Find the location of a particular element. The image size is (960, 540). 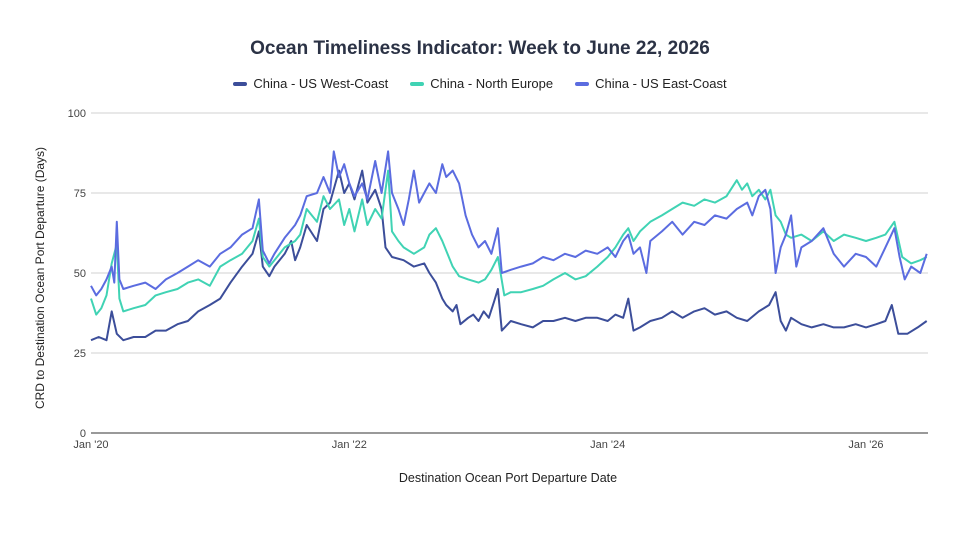

y-tick-labels: 0 25 50 75 100 is located at coordinates (77, 274).